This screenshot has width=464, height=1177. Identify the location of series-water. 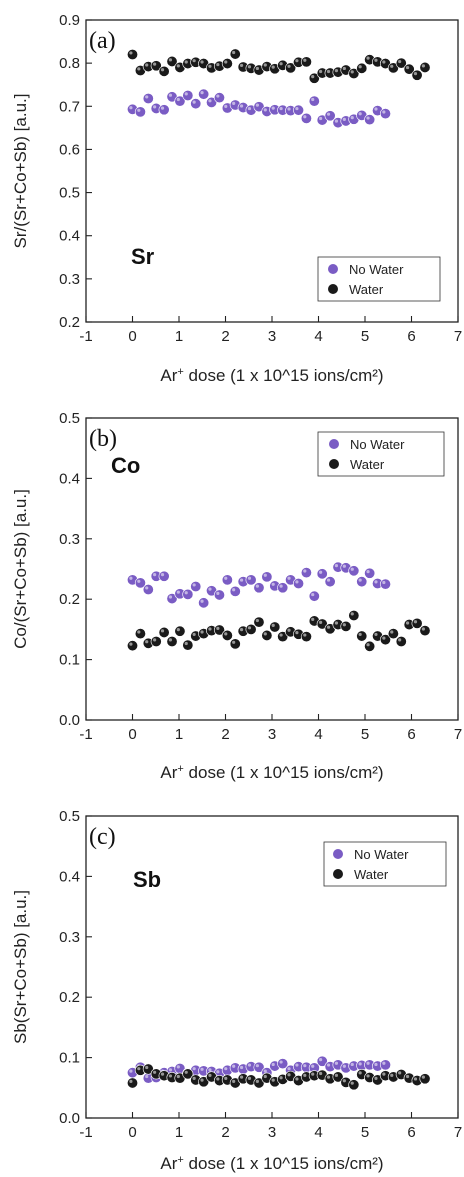
(279, 1077).